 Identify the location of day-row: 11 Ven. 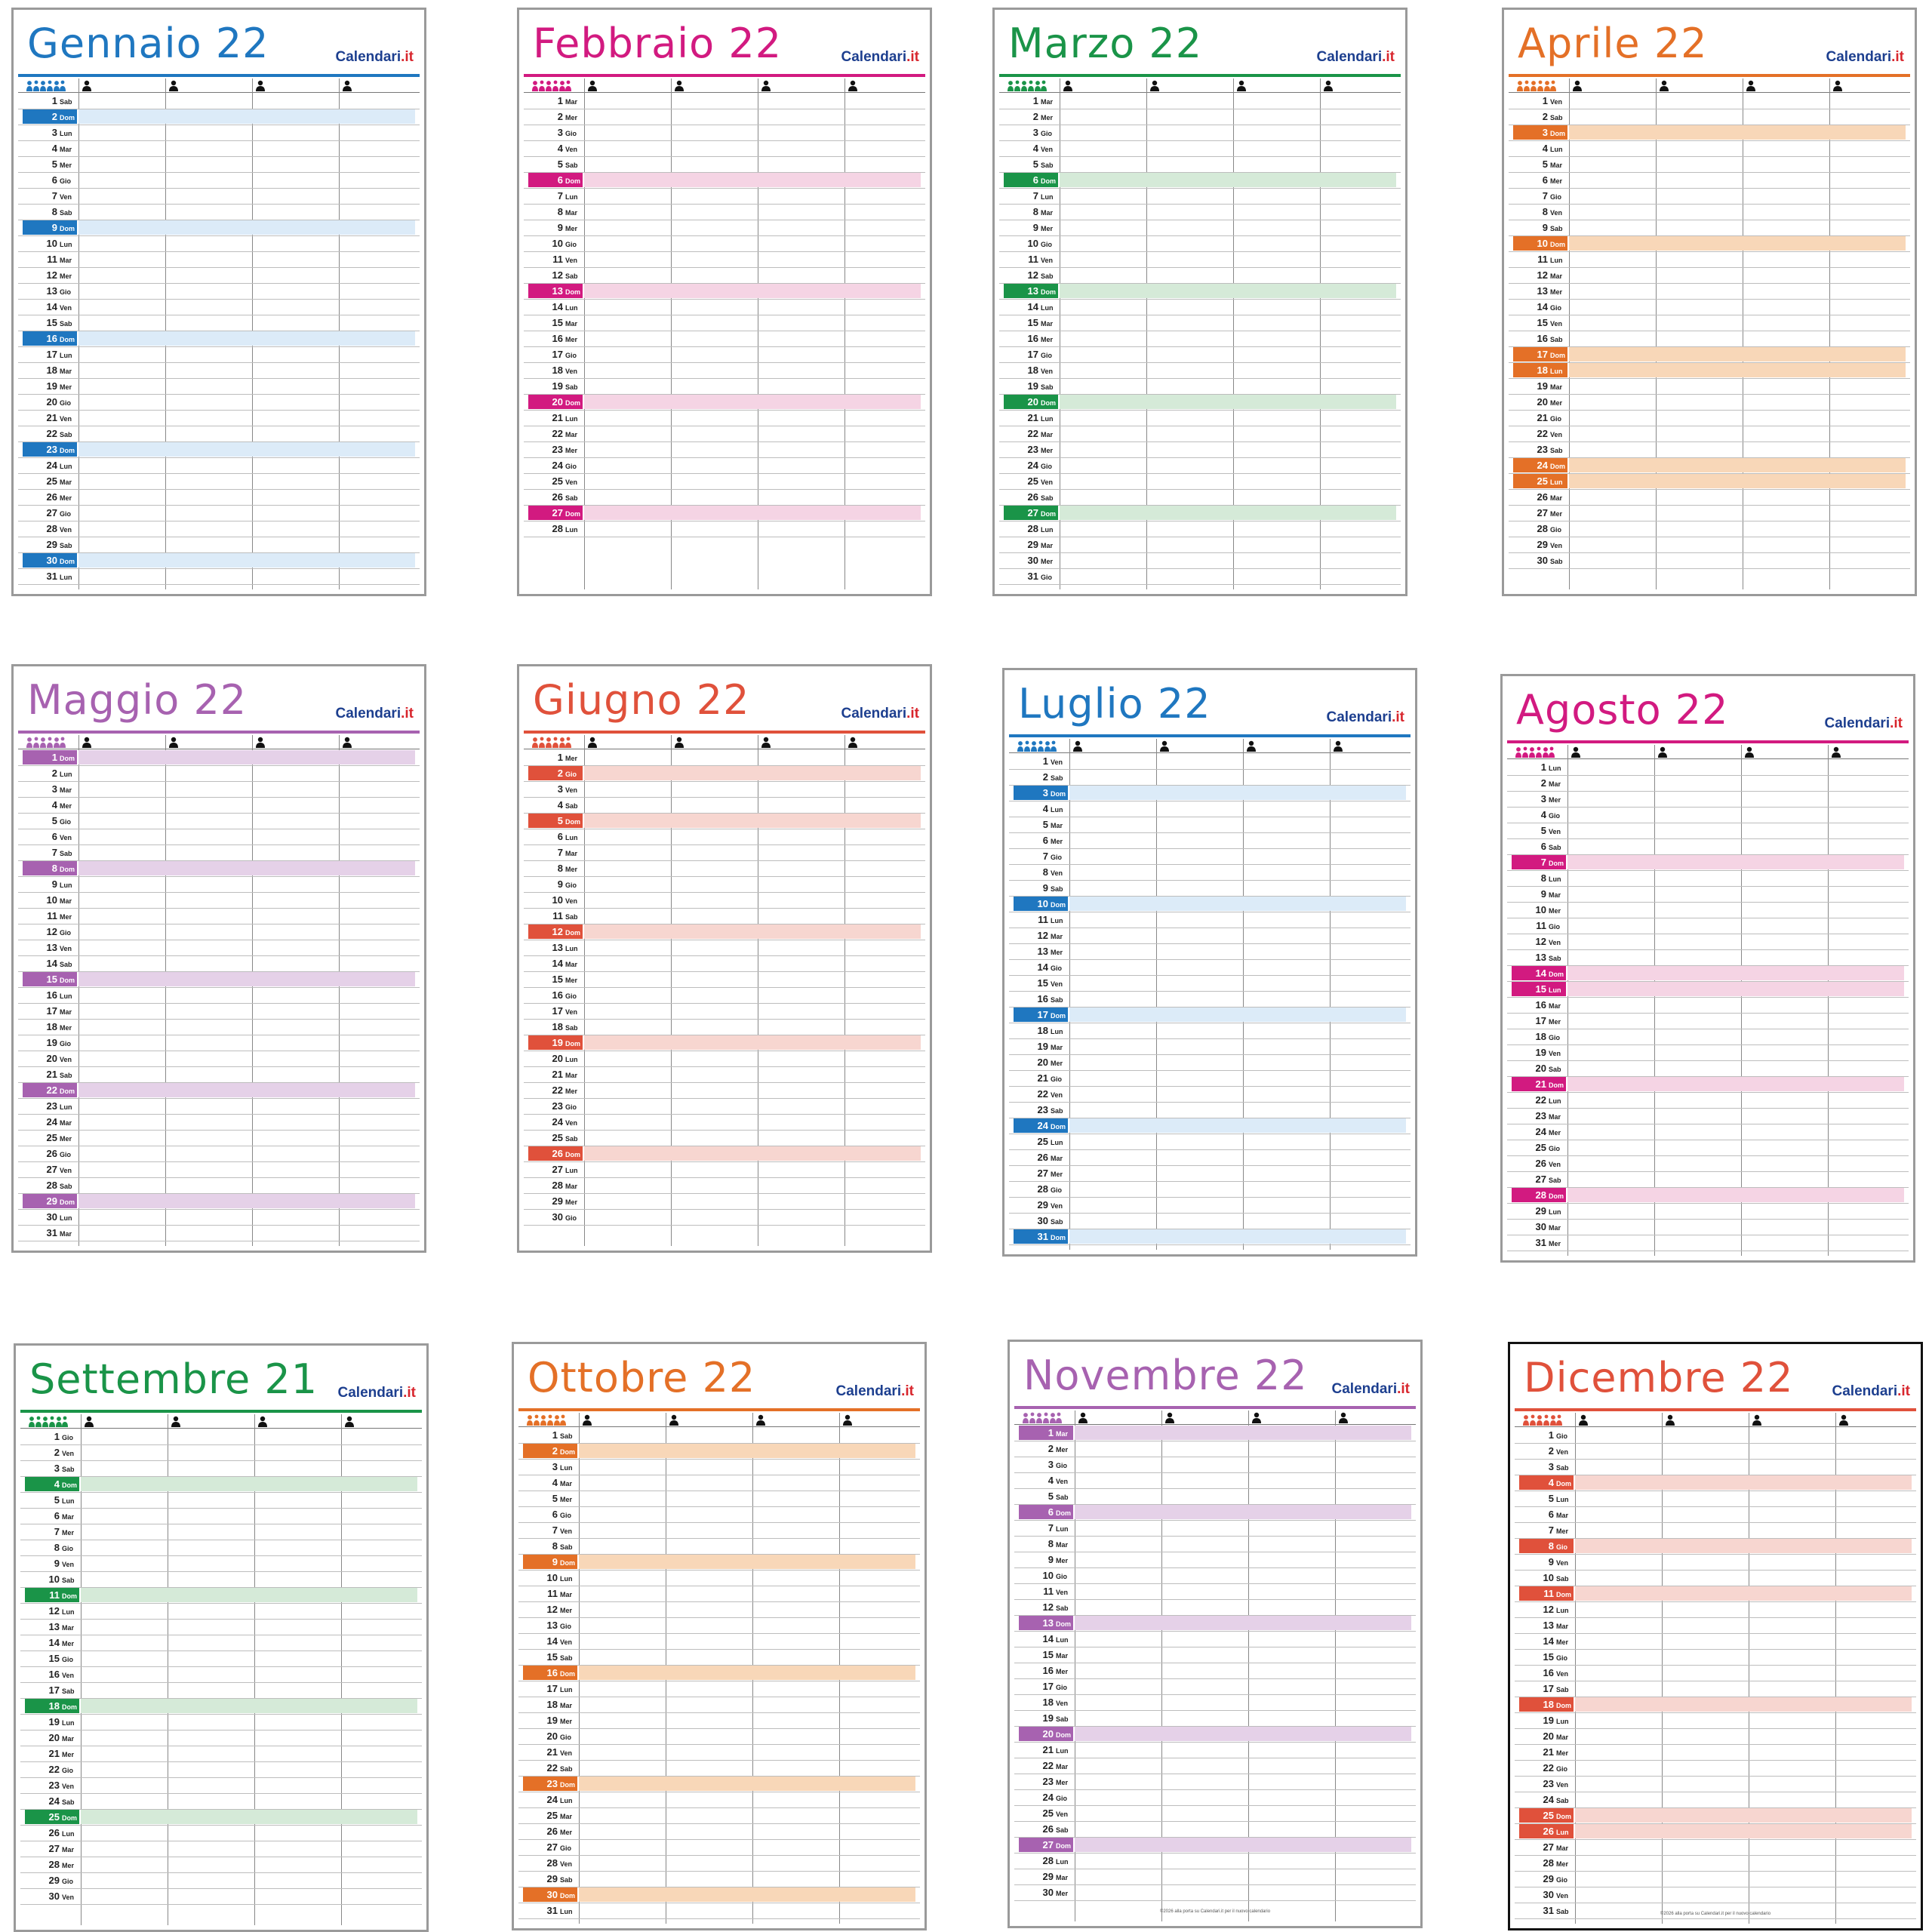
(1215, 1591).